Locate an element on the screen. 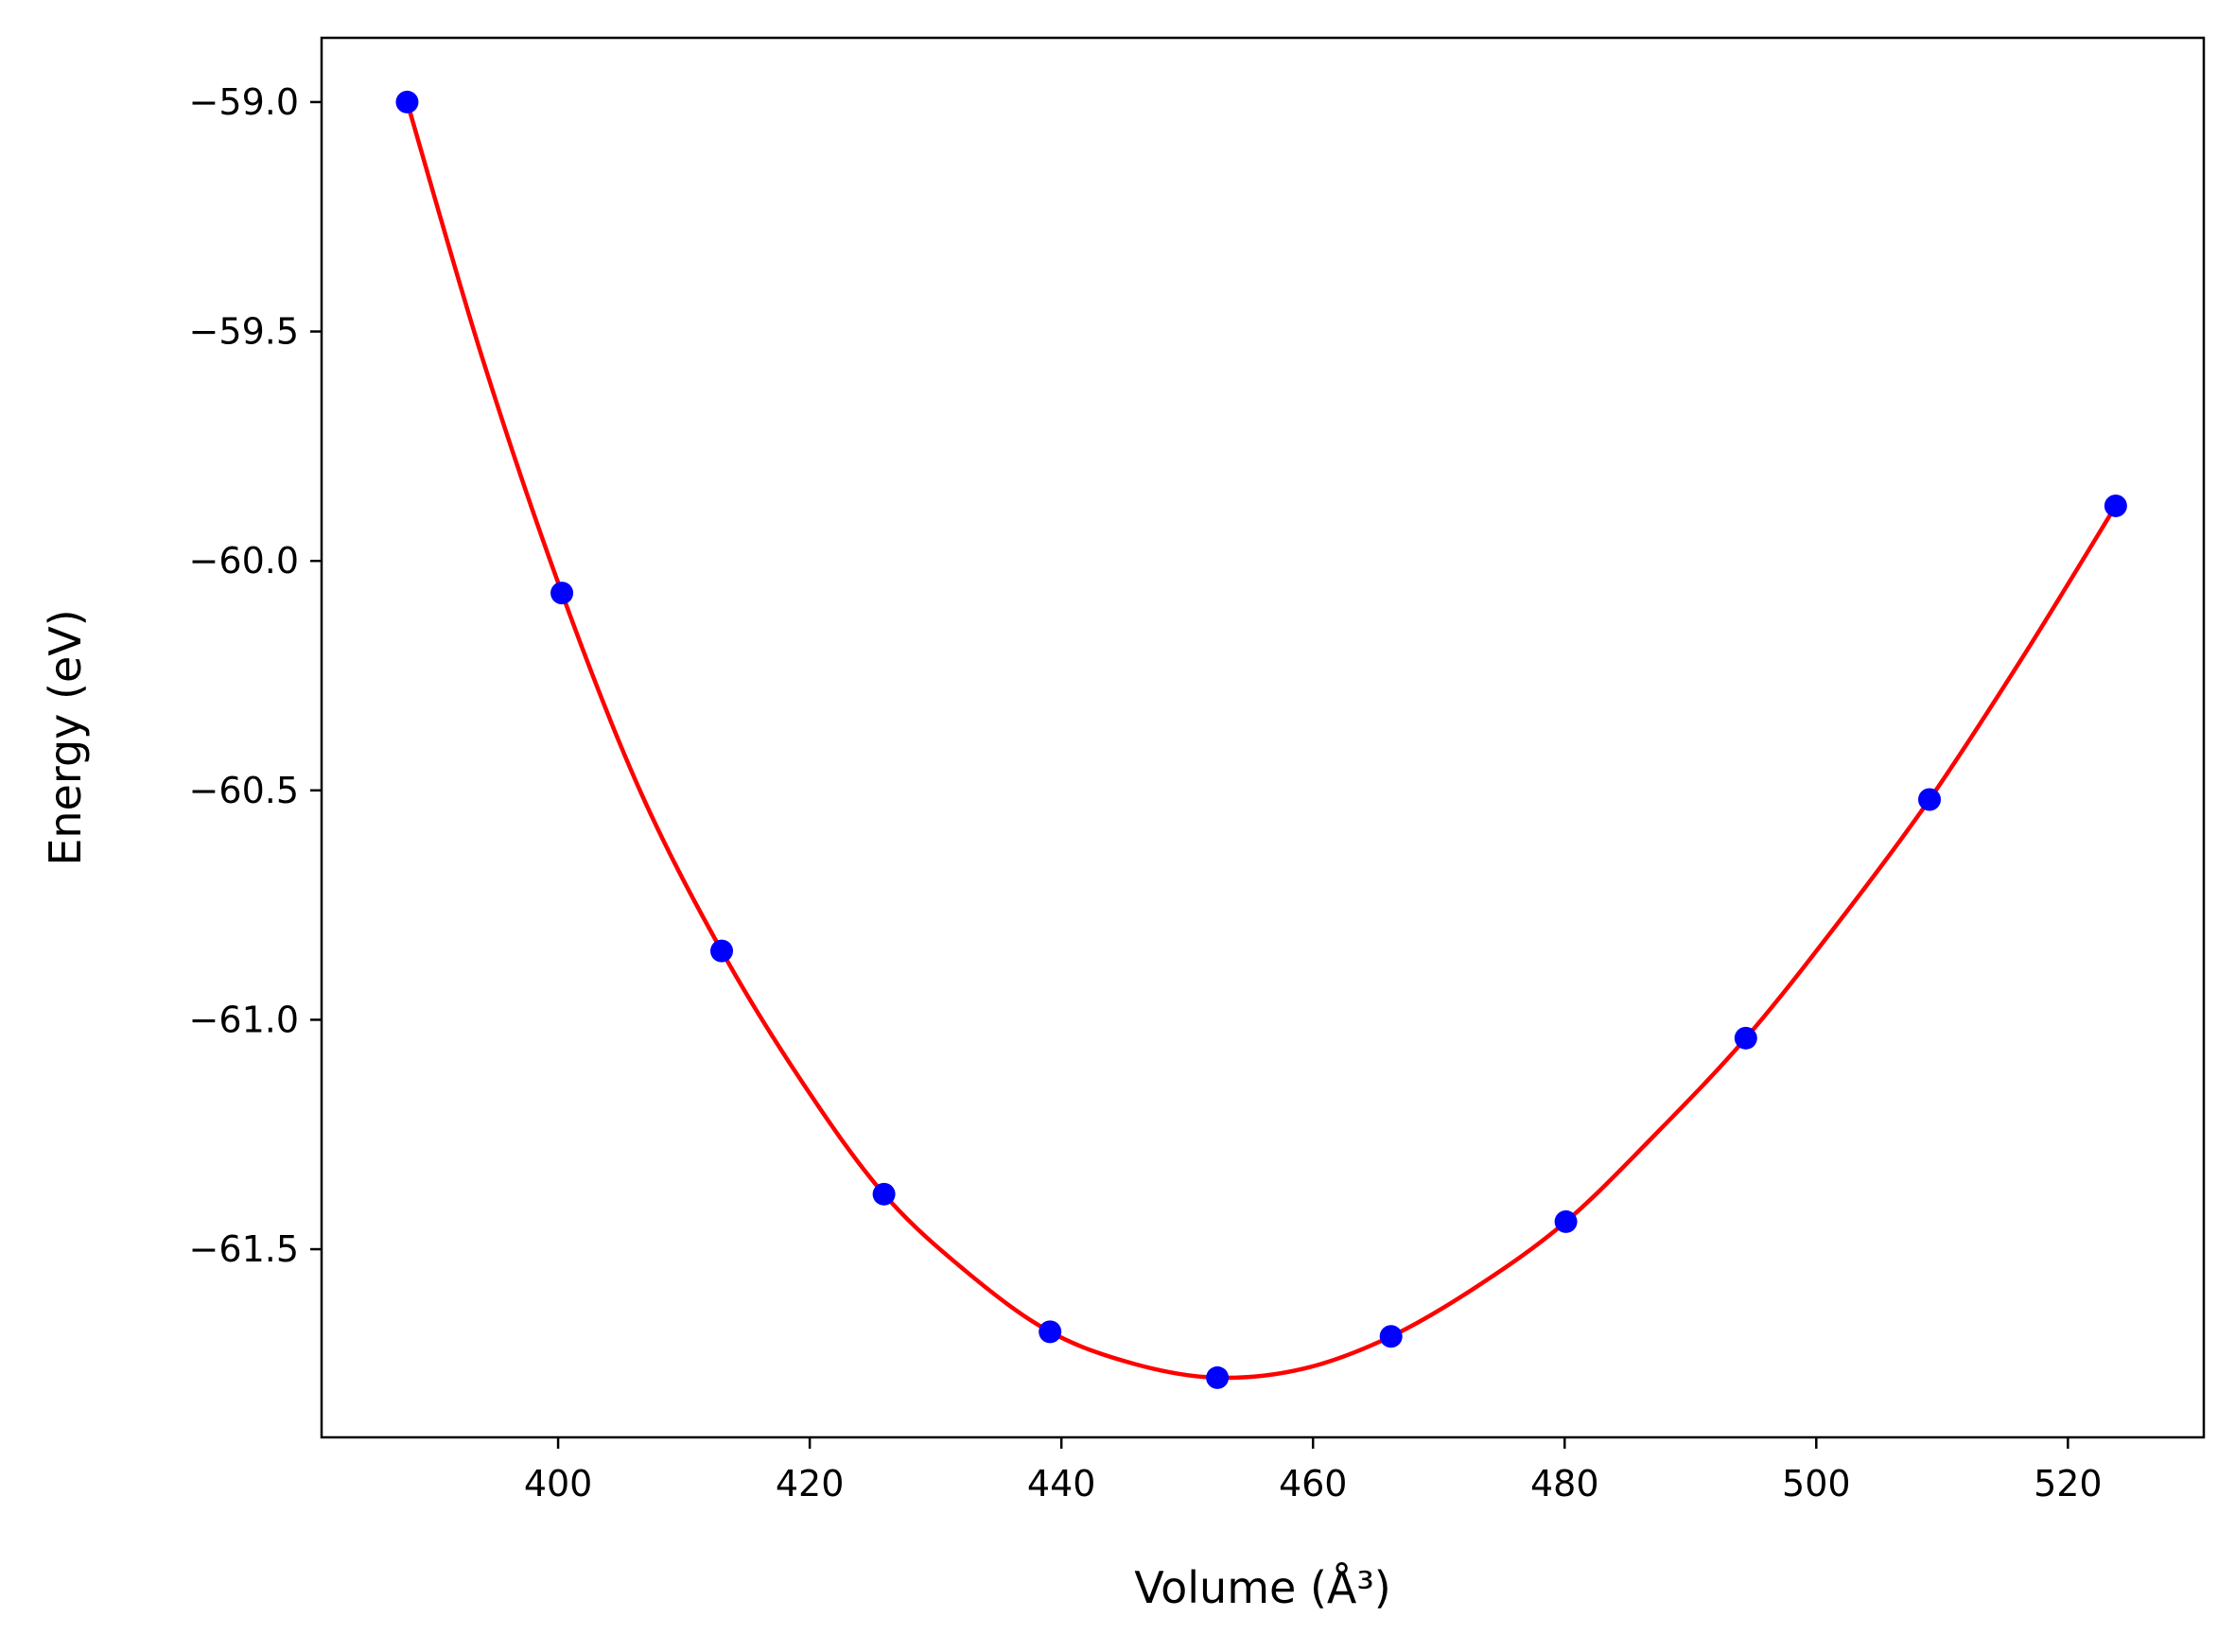  y-tick-label: −60.5 is located at coordinates (244, 791).